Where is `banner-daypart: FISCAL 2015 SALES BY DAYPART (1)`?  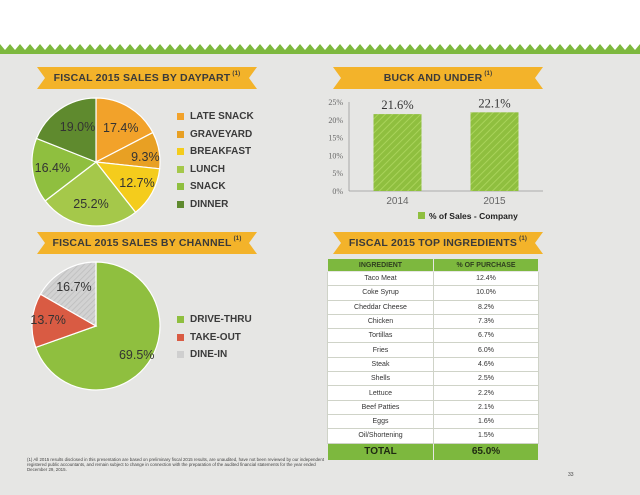 banner-daypart: FISCAL 2015 SALES BY DAYPART (1) is located at coordinates (147, 78).